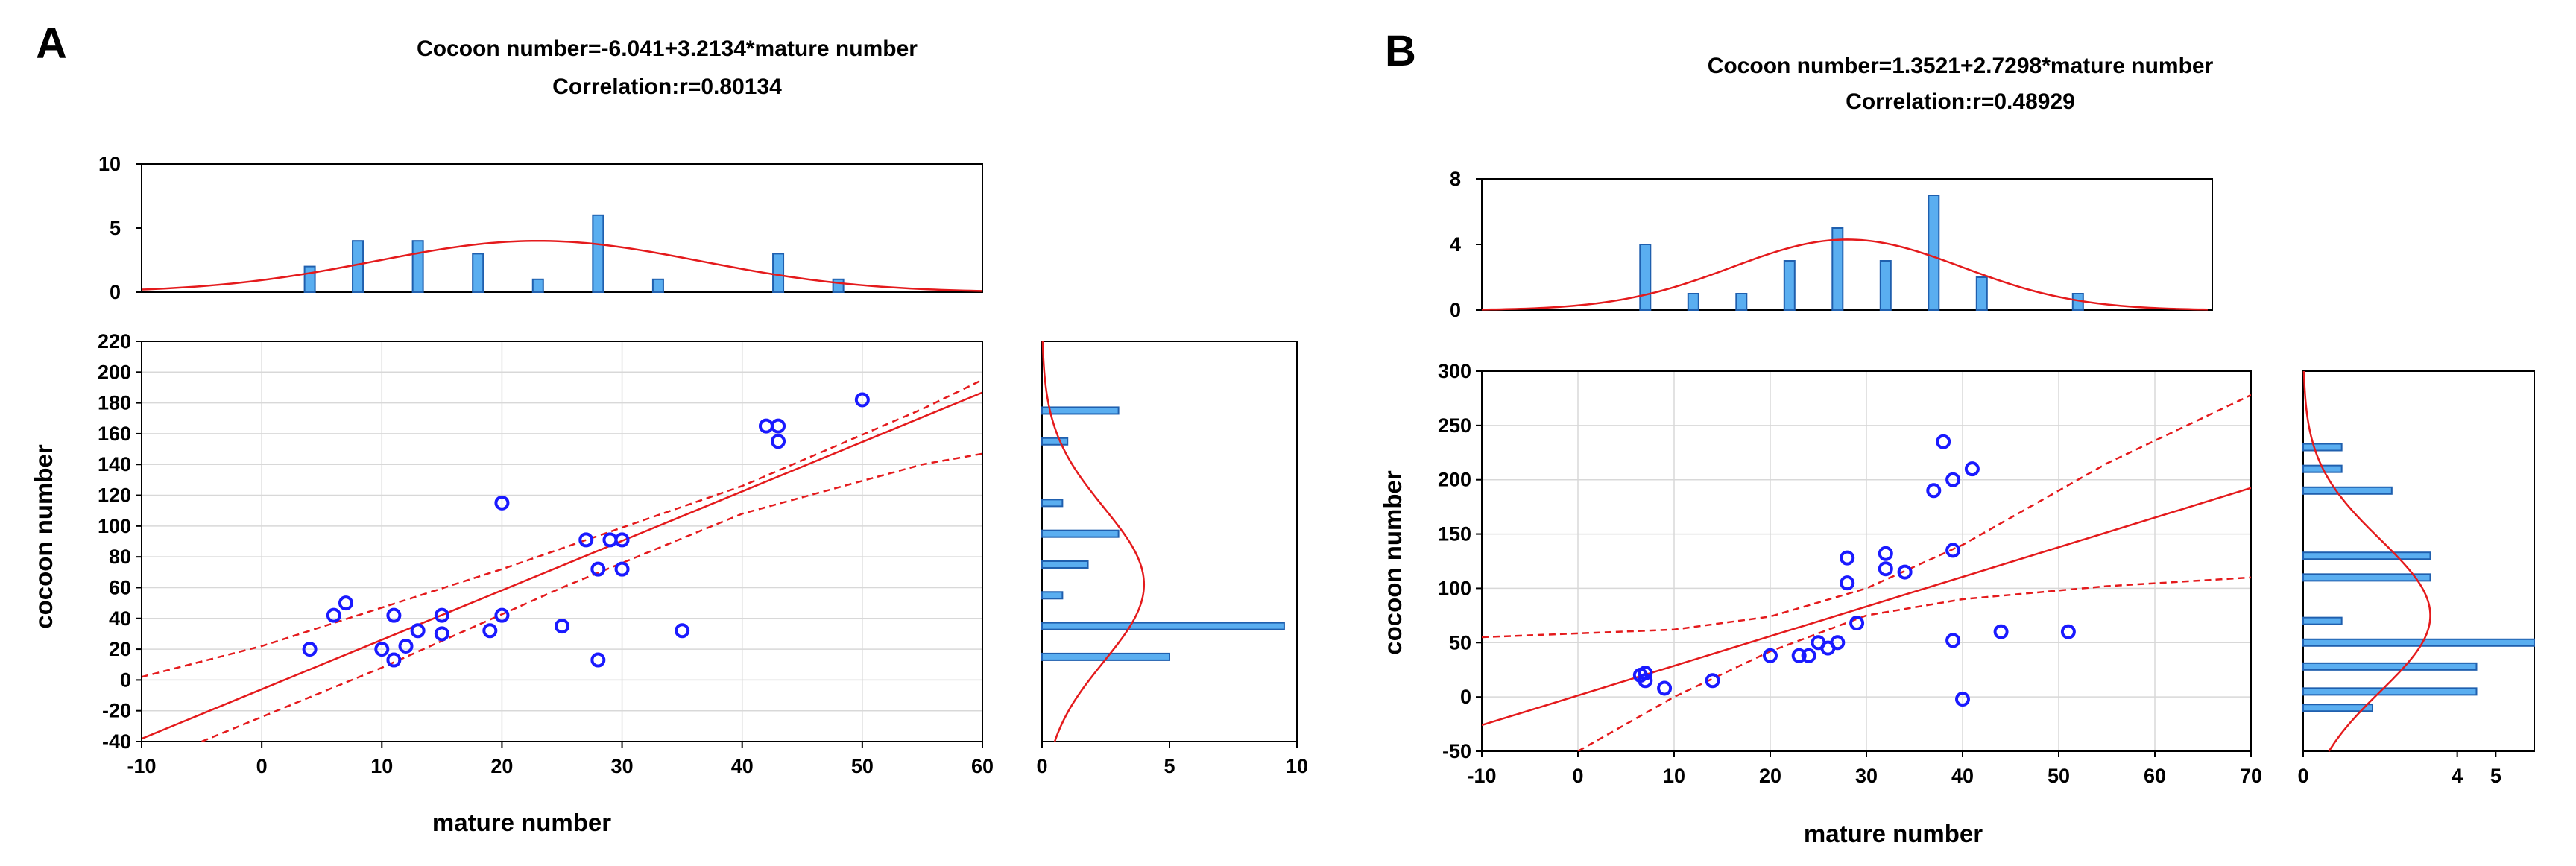 The height and width of the screenshot is (866, 2576). What do you see at coordinates (1297, 766) in the screenshot?
I see `right-histogram-x-tick-label: 10` at bounding box center [1297, 766].